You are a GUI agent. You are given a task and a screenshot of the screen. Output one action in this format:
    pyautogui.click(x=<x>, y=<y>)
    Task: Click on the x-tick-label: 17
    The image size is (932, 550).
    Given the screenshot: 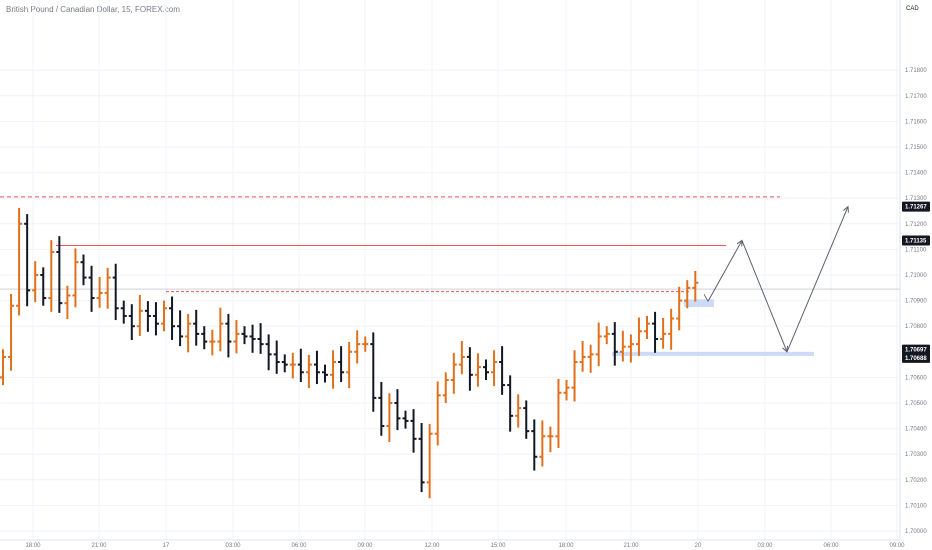 What is the action you would take?
    pyautogui.click(x=166, y=546)
    